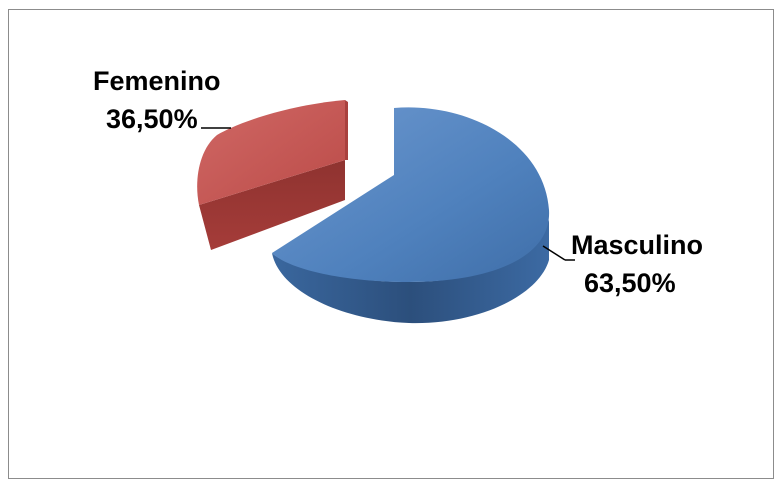 The image size is (784, 479). I want to click on pie-slice-femenino-top, so click(271, 152).